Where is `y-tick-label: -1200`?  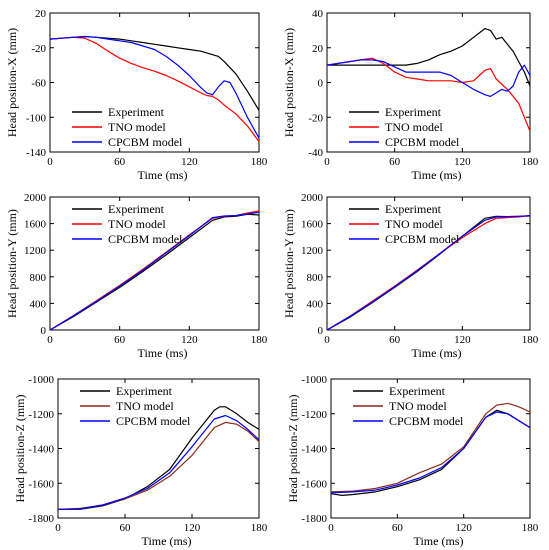 y-tick-label: -1200 is located at coordinates (314, 415).